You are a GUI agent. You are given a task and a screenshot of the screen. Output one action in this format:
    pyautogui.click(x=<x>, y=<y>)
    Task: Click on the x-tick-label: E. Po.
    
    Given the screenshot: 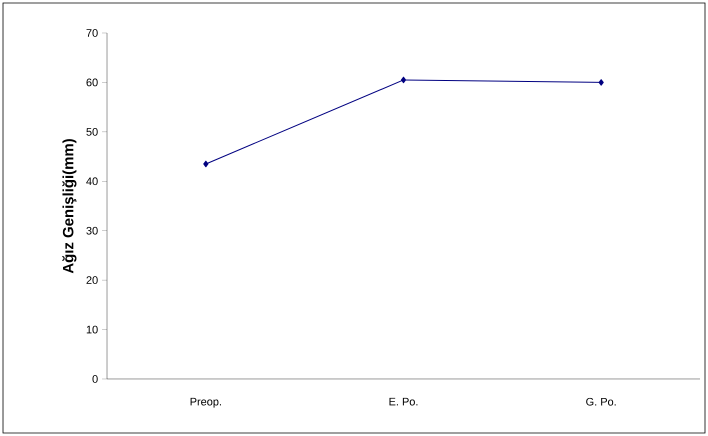 What is the action you would take?
    pyautogui.click(x=403, y=402)
    